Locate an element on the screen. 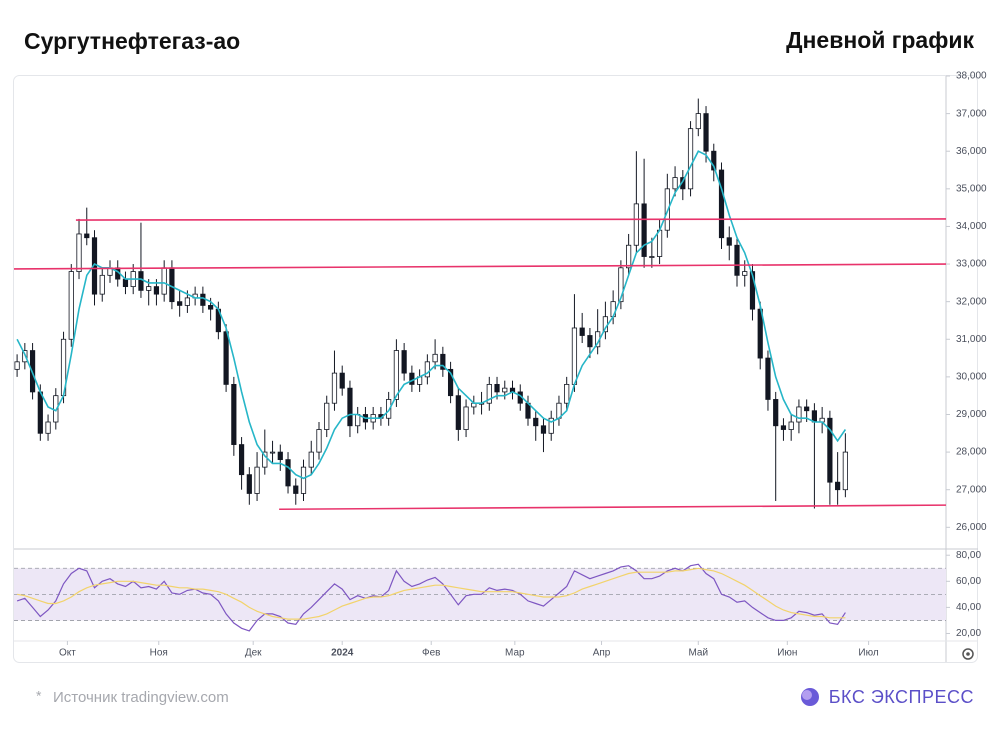 The width and height of the screenshot is (1000, 739). footnote-mark: * is located at coordinates (39, 696).